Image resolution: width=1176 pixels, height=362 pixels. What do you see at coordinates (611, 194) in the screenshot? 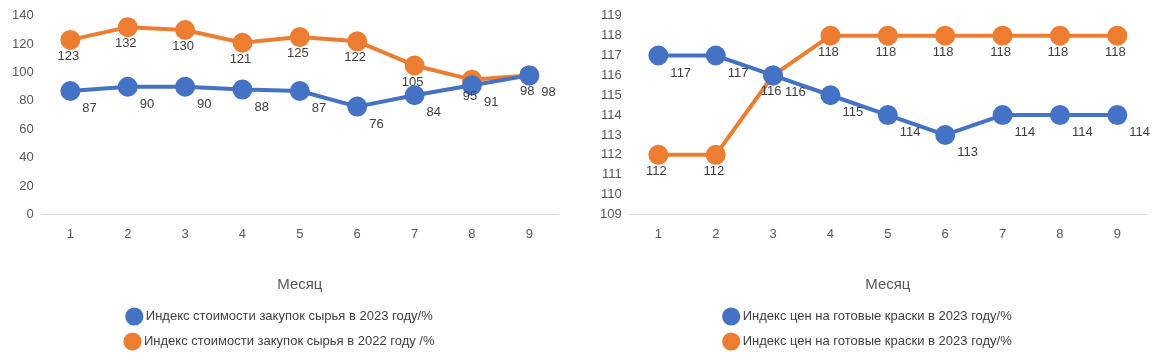
I see `y-tick-label: 110` at bounding box center [611, 194].